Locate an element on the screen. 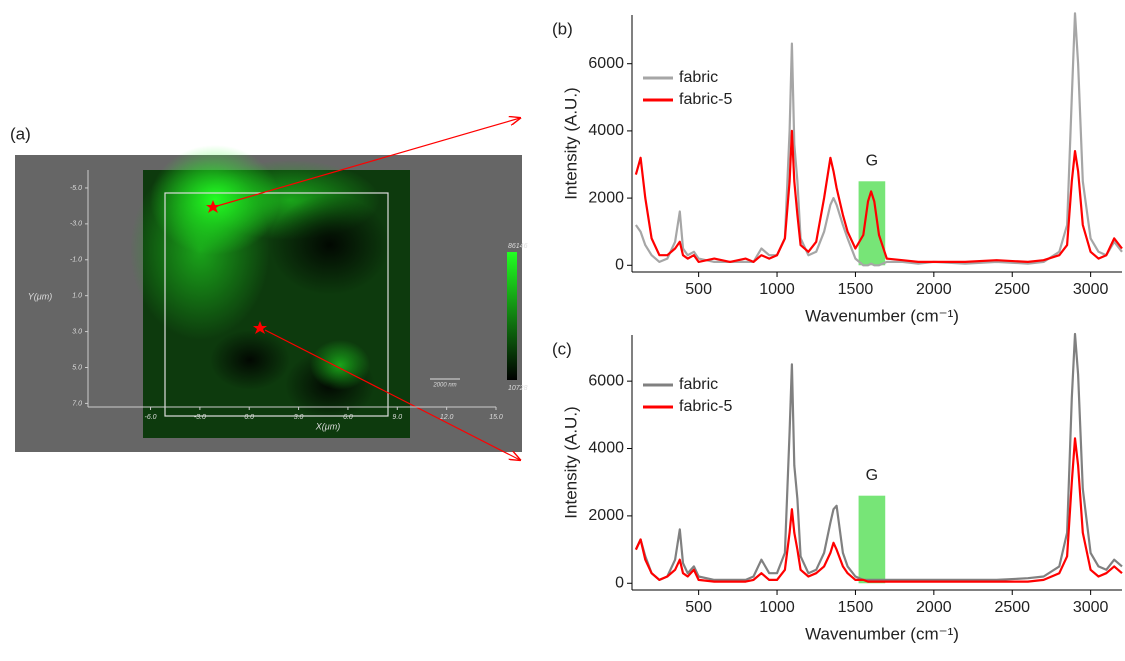  y-axis-label: Y(μm) is located at coordinates (40, 296).